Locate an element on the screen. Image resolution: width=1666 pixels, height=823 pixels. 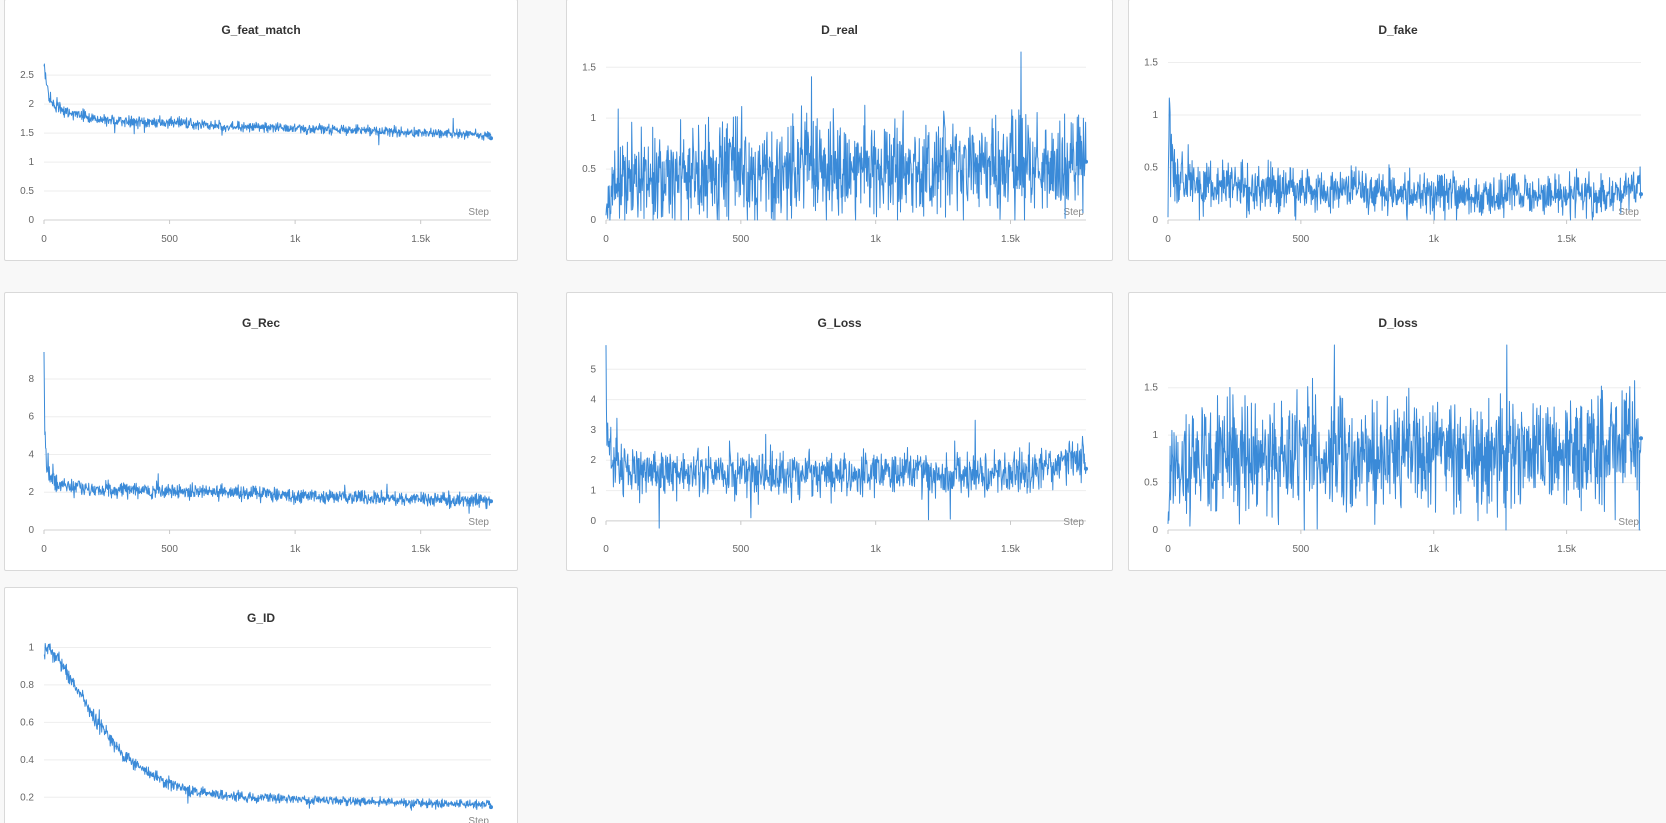
chart-svg: D_loss 0 0.5 1 1.5 0 500 1k 1.5k Step is located at coordinates (1393, 435).